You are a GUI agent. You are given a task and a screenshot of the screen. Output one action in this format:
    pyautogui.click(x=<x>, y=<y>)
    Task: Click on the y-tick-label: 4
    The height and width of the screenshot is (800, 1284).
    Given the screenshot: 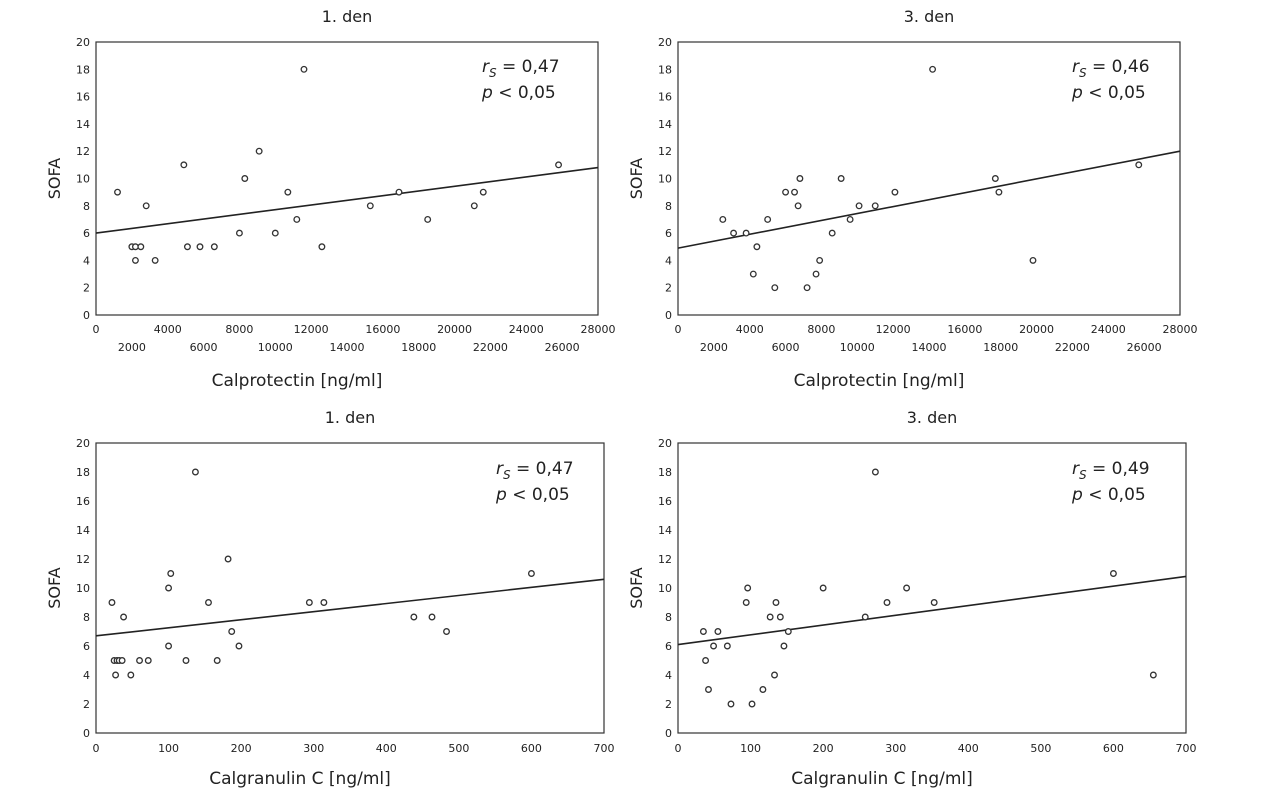 What is the action you would take?
    pyautogui.click(x=668, y=675)
    